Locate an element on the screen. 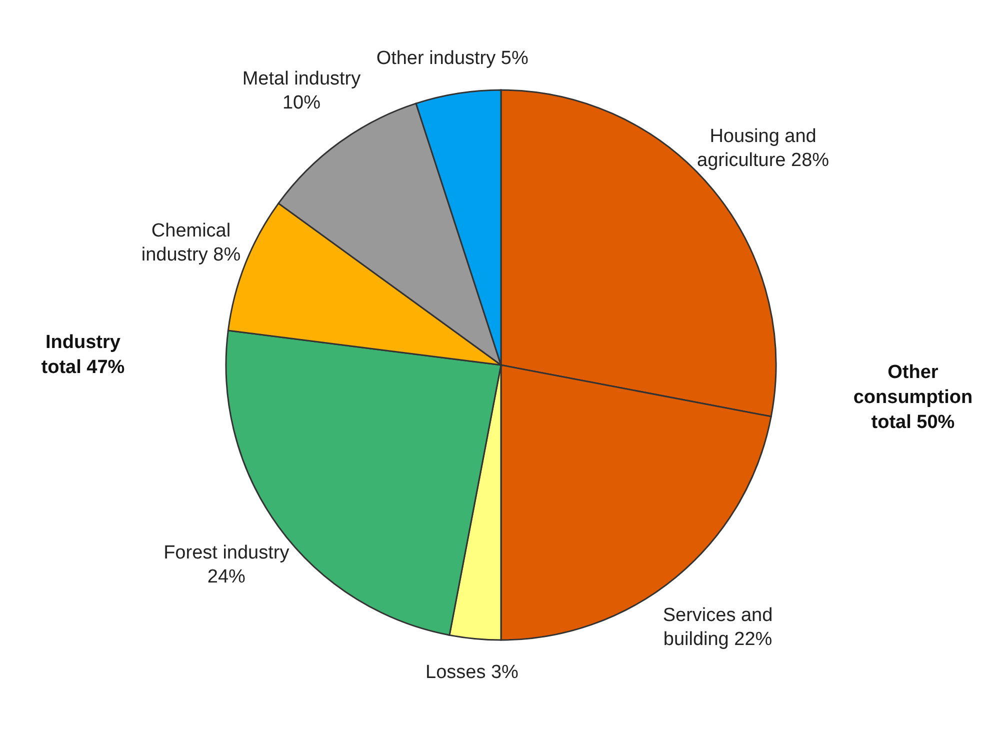 The width and height of the screenshot is (982, 745). data-label: 10% is located at coordinates (301, 102).